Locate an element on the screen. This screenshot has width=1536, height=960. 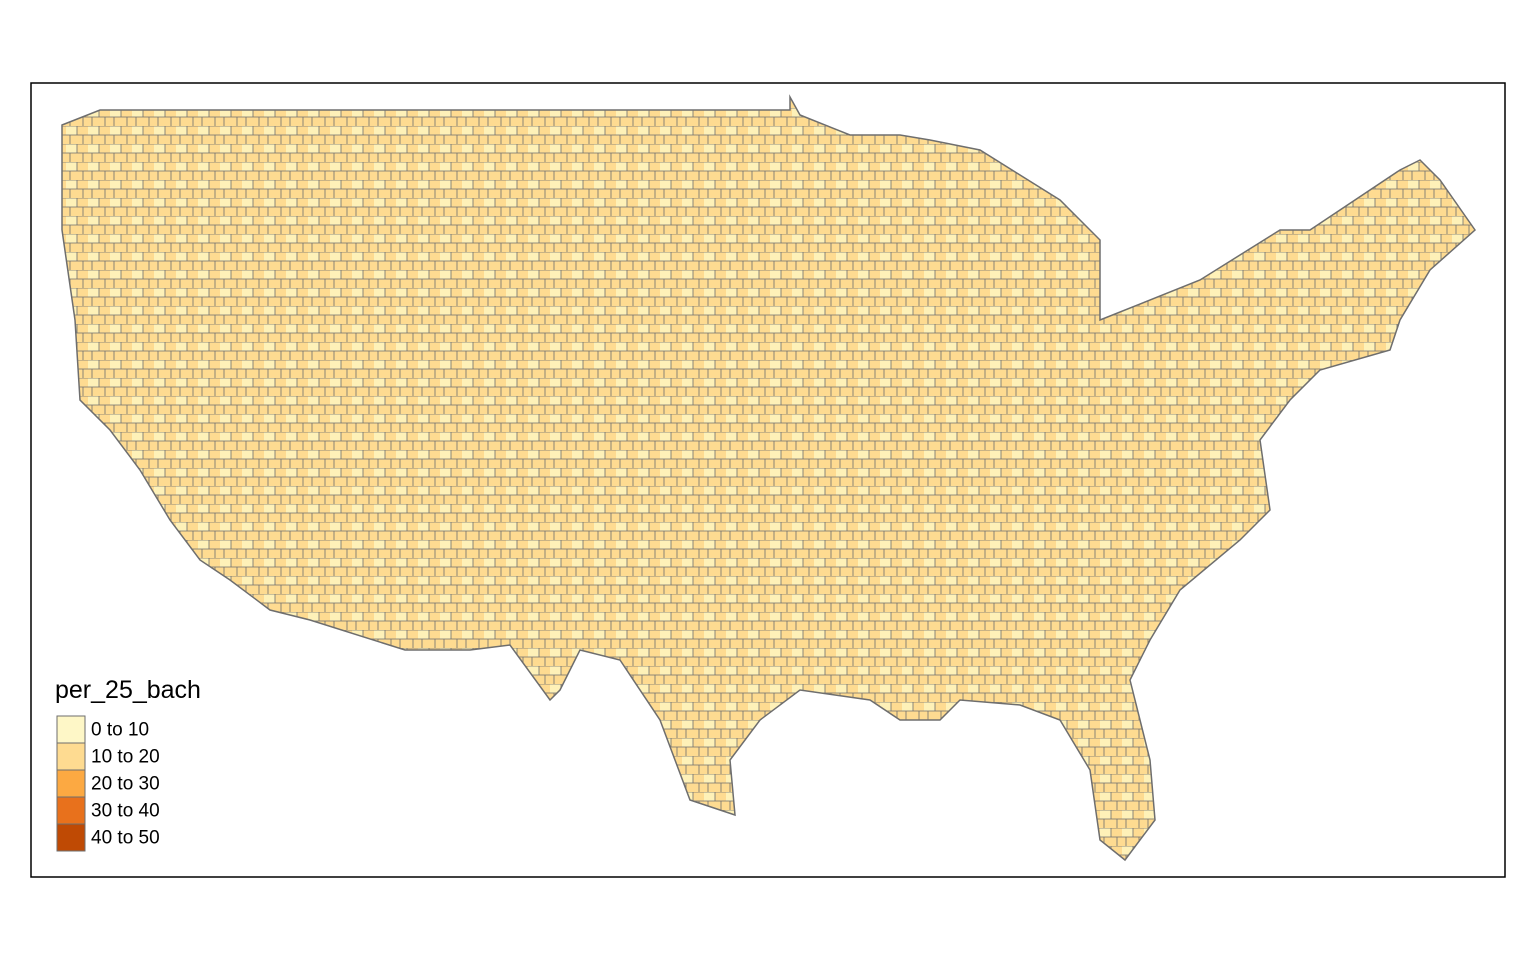
legend-label: 20 to 30 is located at coordinates (125, 784).